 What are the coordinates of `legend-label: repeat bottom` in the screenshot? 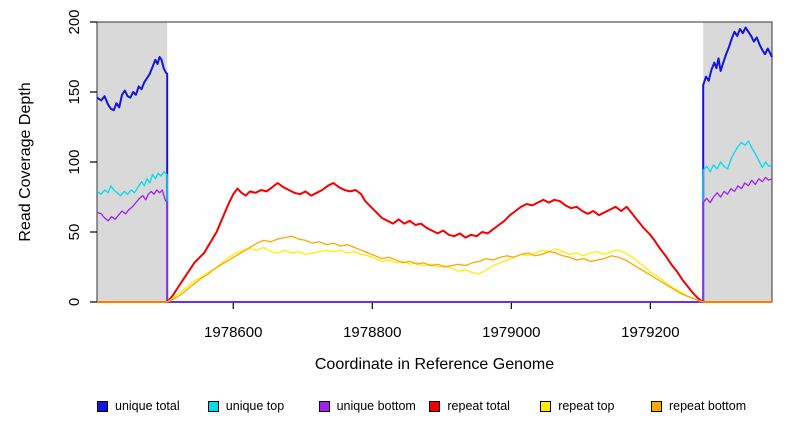 It's located at (707, 406).